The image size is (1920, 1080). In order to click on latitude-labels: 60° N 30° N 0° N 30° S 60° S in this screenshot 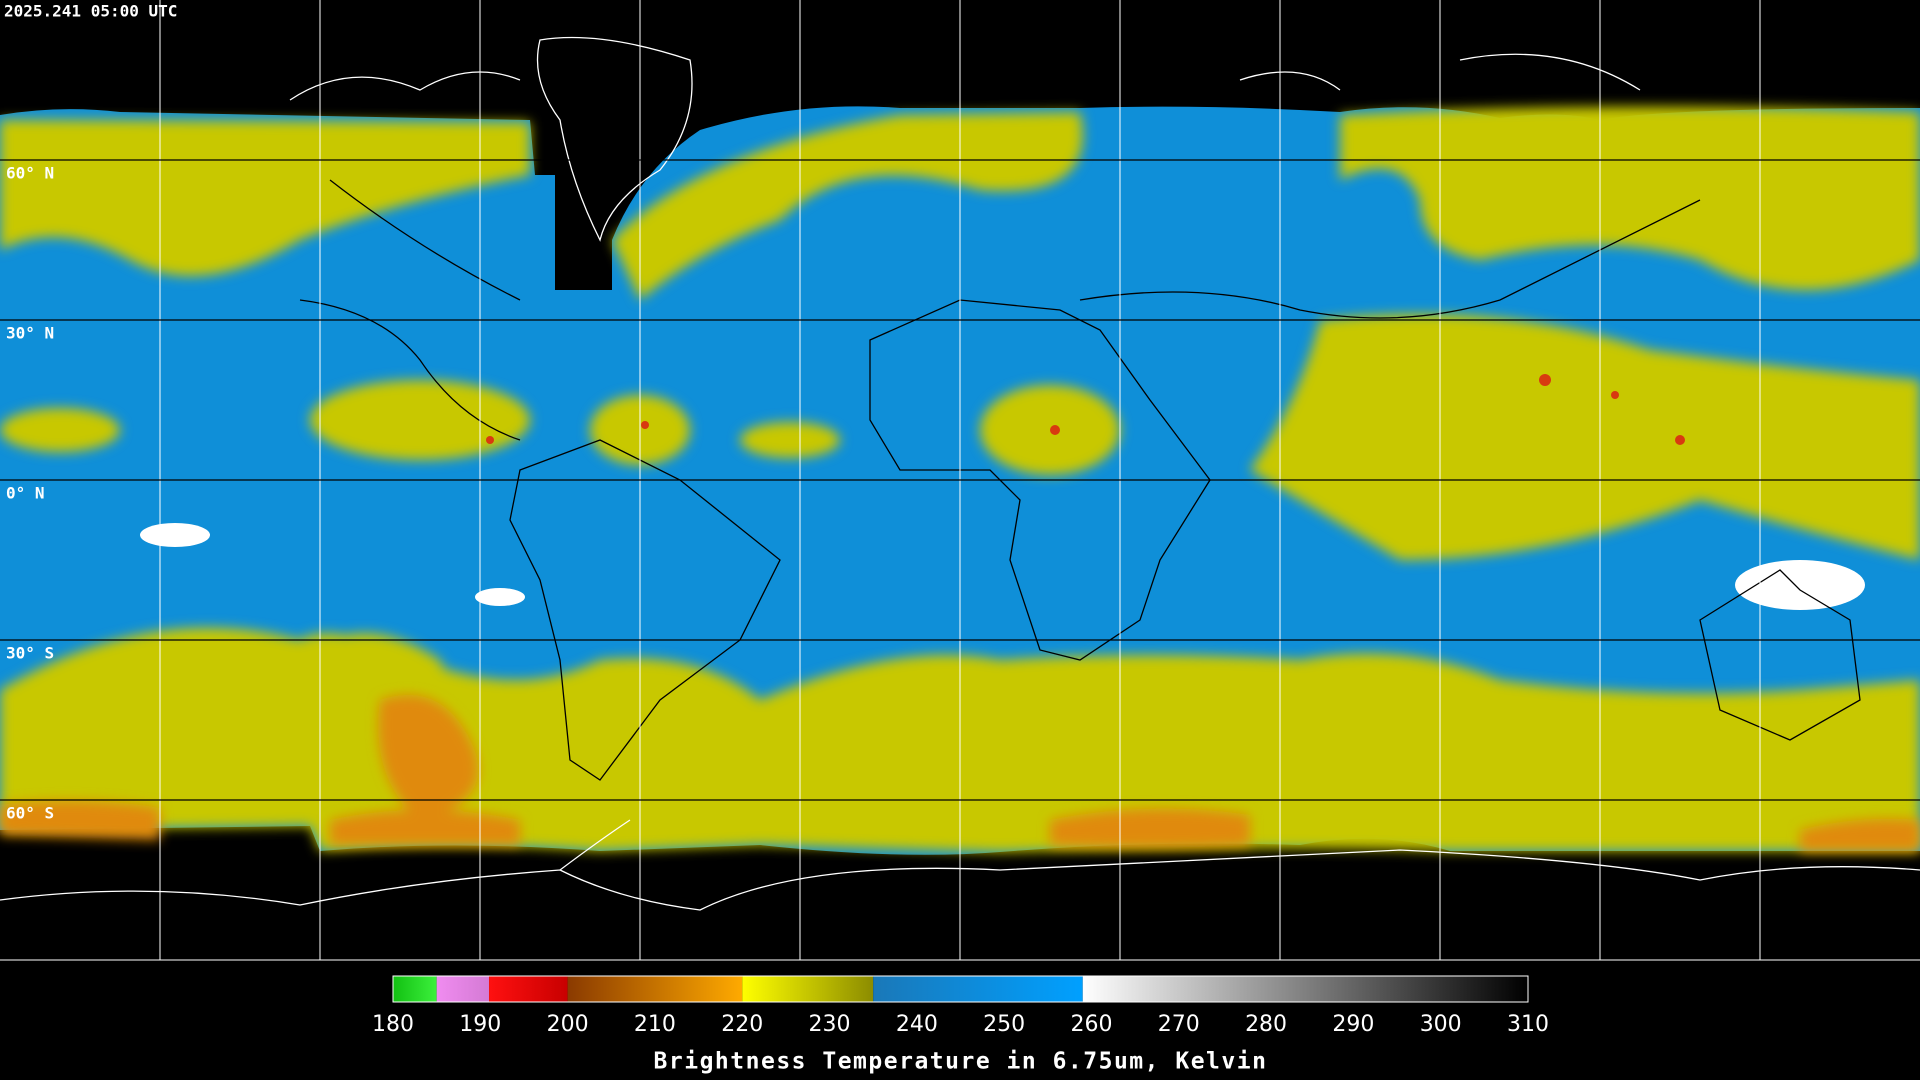, I will do `click(30, 493)`.